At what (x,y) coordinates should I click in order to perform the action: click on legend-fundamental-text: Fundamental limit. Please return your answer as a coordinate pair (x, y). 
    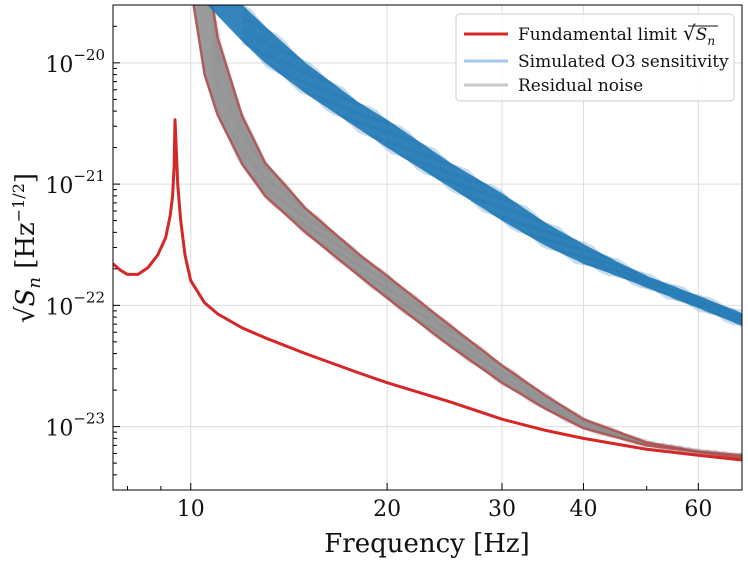
    Looking at the image, I should click on (597, 35).